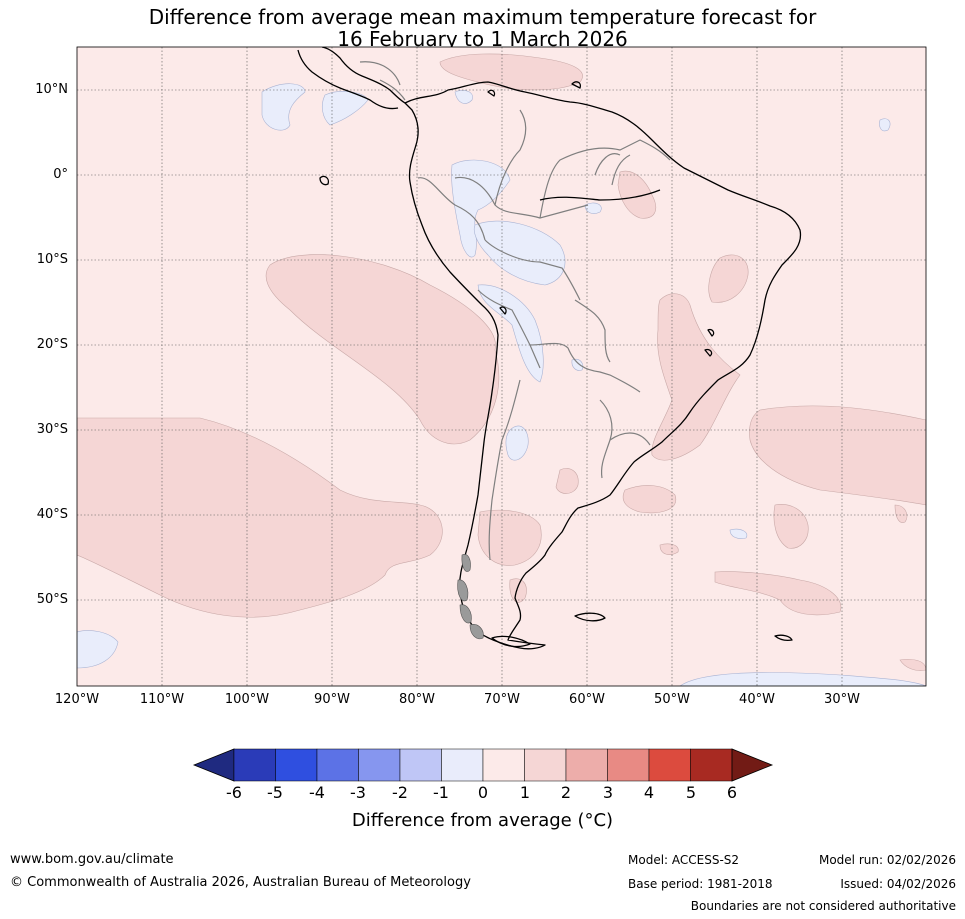  I want to click on warm-region-uruguay-coast, so click(649, 499).